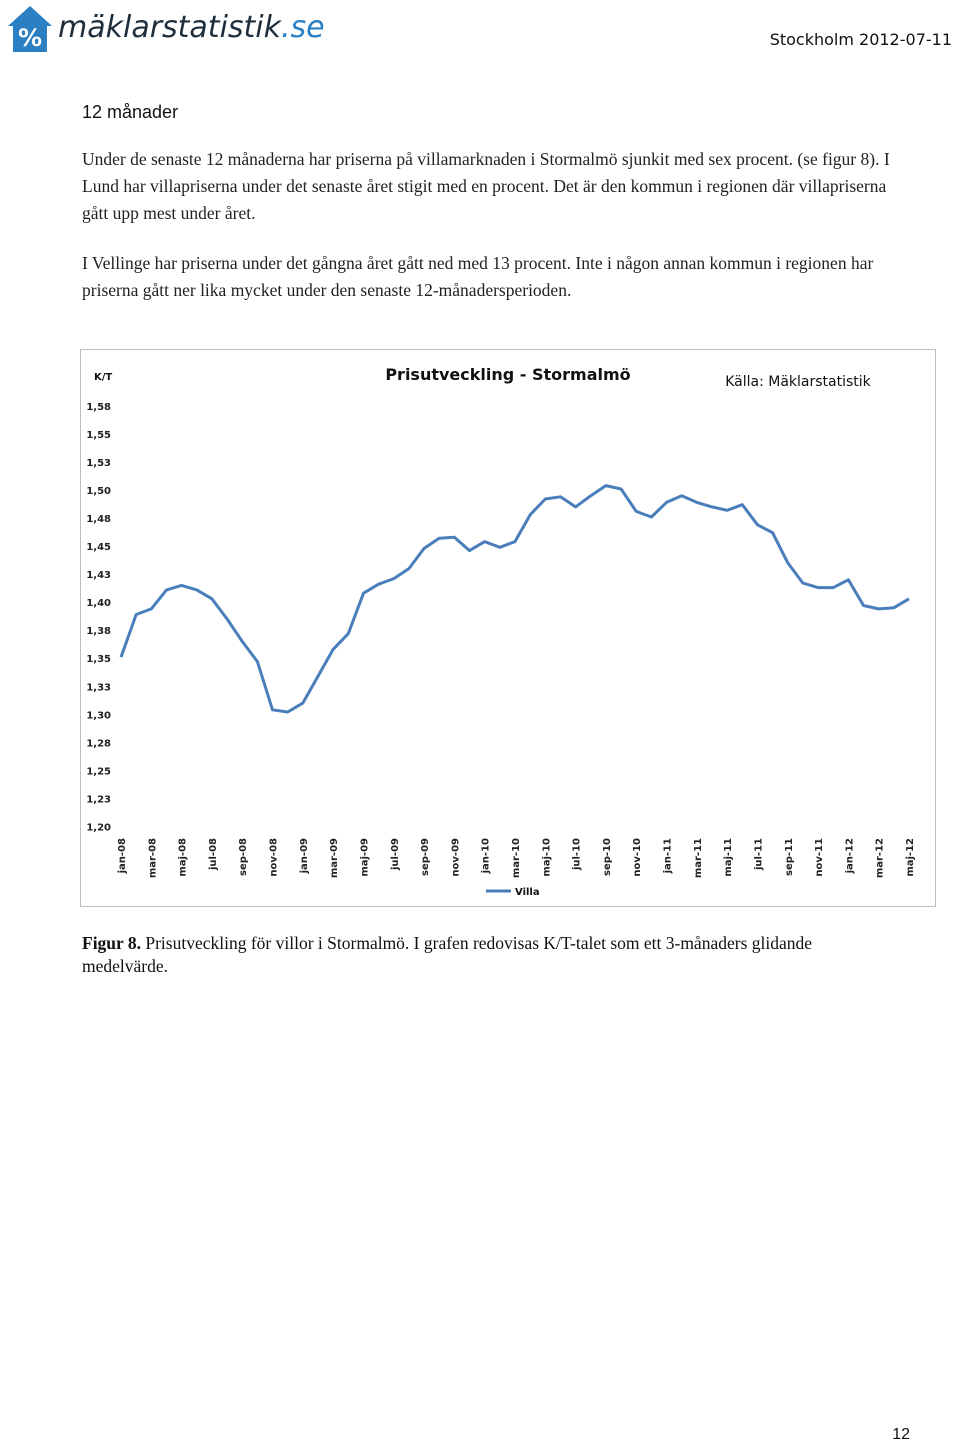 This screenshot has width=960, height=1444. What do you see at coordinates (98, 659) in the screenshot?
I see `y-tick-label: 1,35` at bounding box center [98, 659].